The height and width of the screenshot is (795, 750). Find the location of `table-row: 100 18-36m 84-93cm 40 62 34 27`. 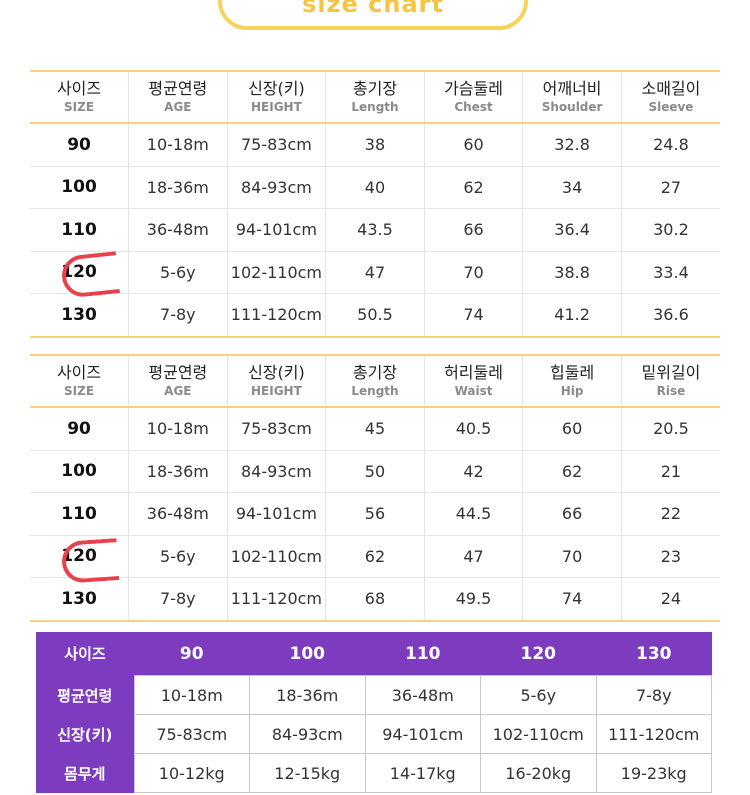

table-row: 100 18-36m 84-93cm 40 62 34 27 is located at coordinates (375, 187).